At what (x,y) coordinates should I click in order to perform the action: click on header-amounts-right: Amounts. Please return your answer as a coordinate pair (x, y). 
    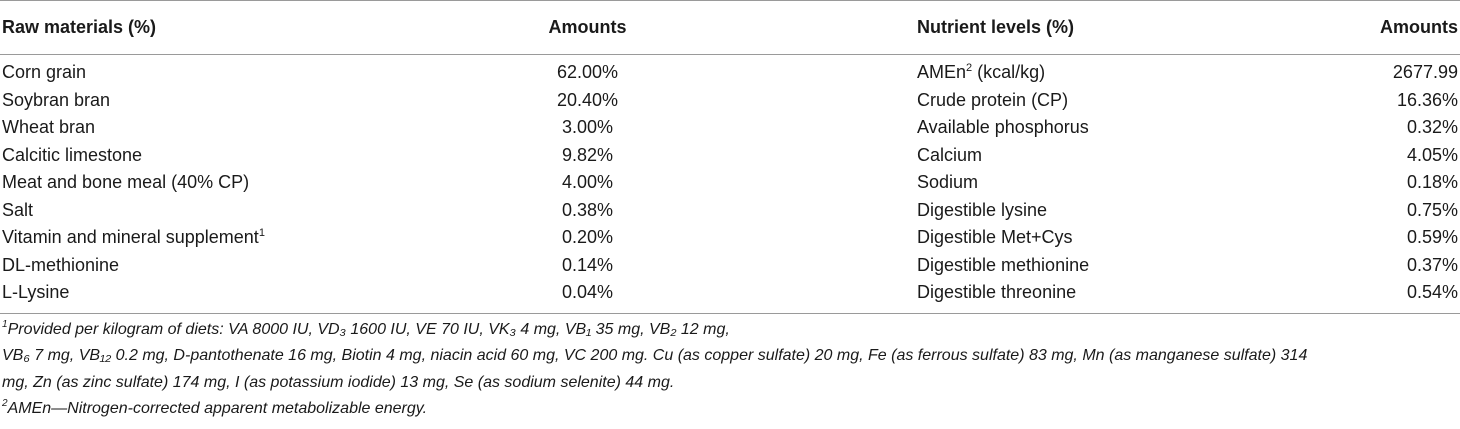
    Looking at the image, I should click on (1357, 27).